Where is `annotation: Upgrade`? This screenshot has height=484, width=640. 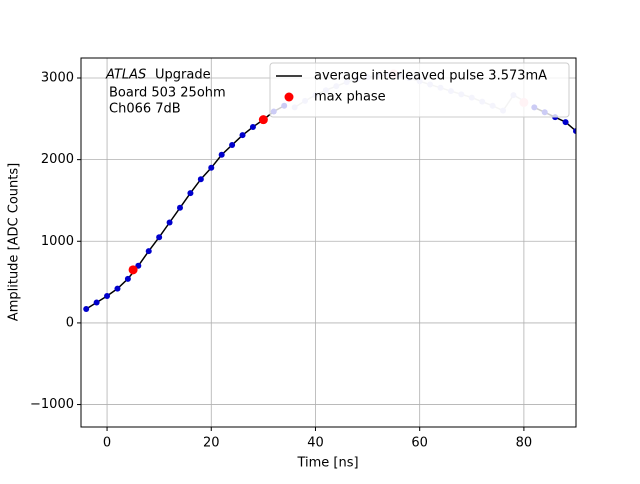 annotation: Upgrade is located at coordinates (183, 75).